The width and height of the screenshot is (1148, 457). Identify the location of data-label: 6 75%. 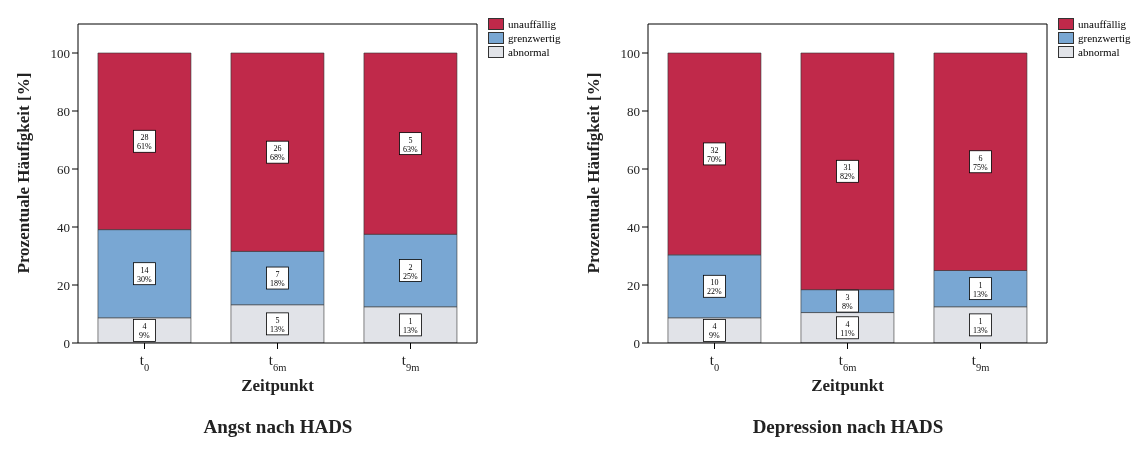
(981, 162).